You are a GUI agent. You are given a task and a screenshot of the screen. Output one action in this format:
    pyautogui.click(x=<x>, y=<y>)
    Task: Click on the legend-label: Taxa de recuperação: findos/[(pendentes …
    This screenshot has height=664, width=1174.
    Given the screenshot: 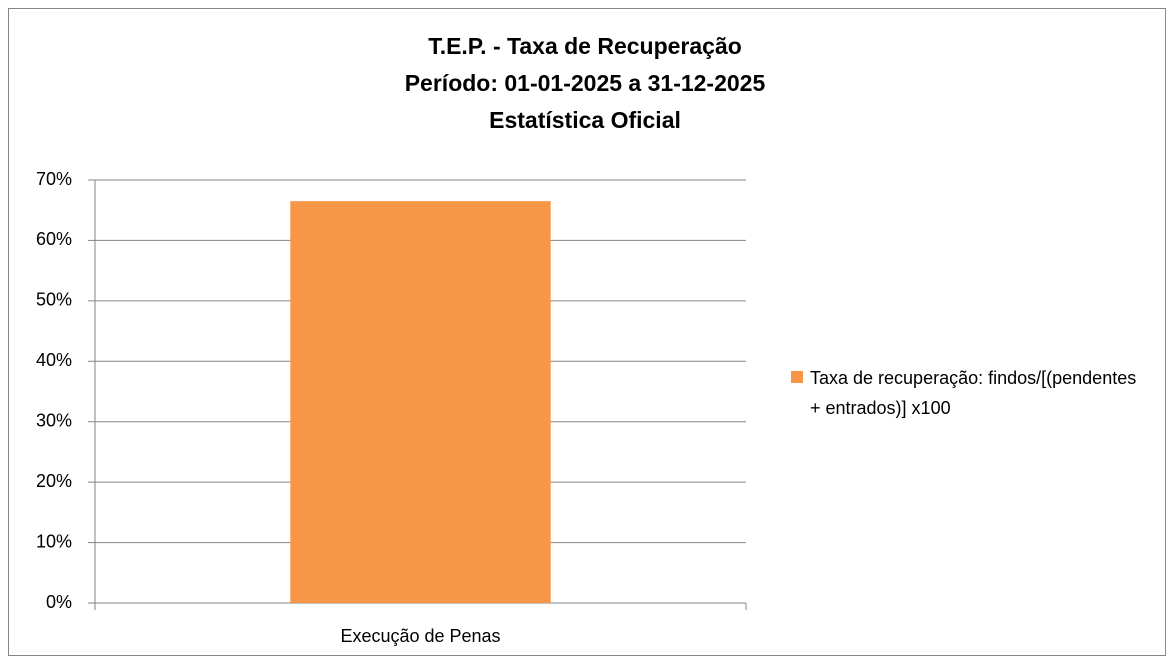 What is the action you would take?
    pyautogui.click(x=973, y=393)
    